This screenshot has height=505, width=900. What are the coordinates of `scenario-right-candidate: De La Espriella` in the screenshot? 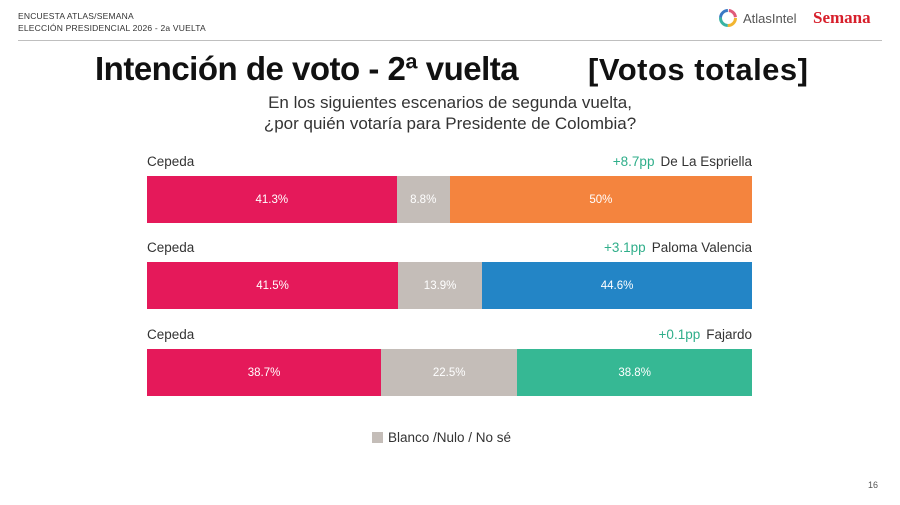 It's located at (706, 161).